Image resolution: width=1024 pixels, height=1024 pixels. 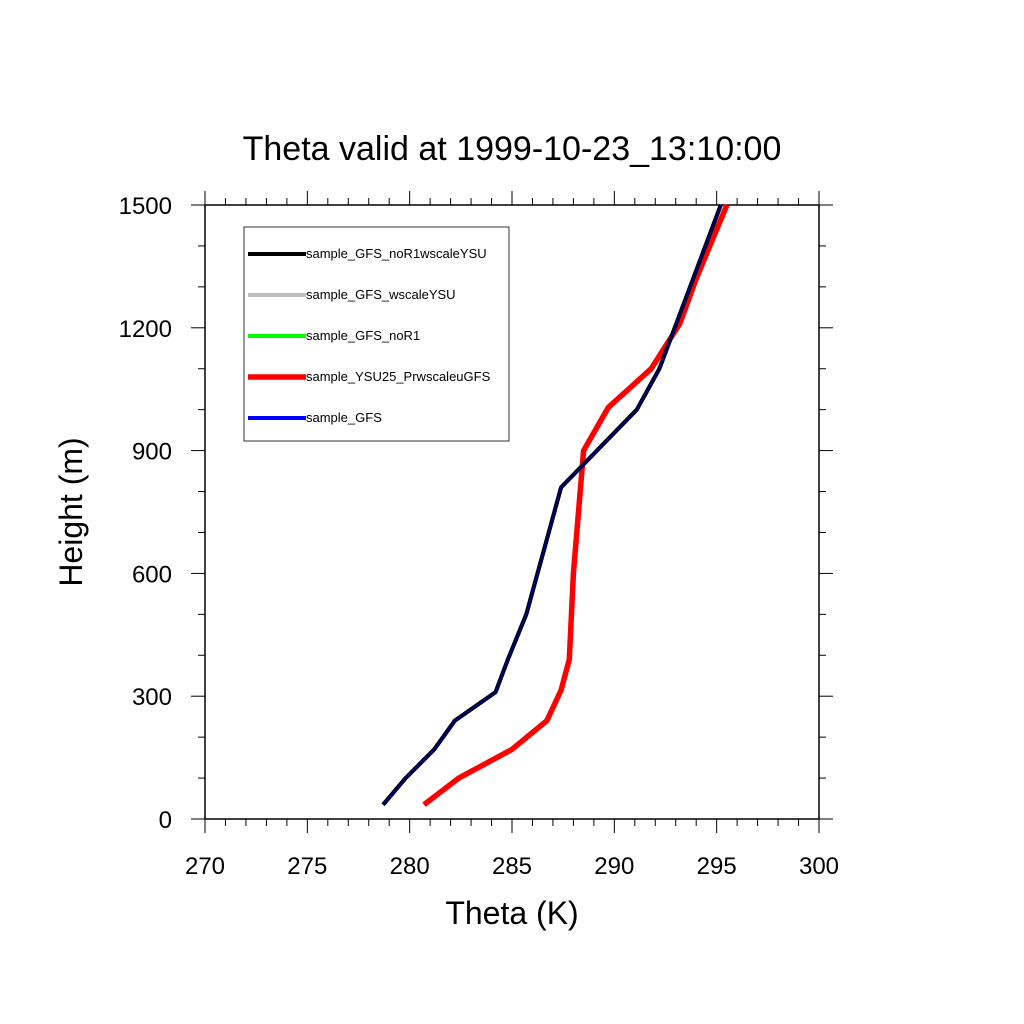 I want to click on y-tick-label: 1200, so click(x=145, y=329).